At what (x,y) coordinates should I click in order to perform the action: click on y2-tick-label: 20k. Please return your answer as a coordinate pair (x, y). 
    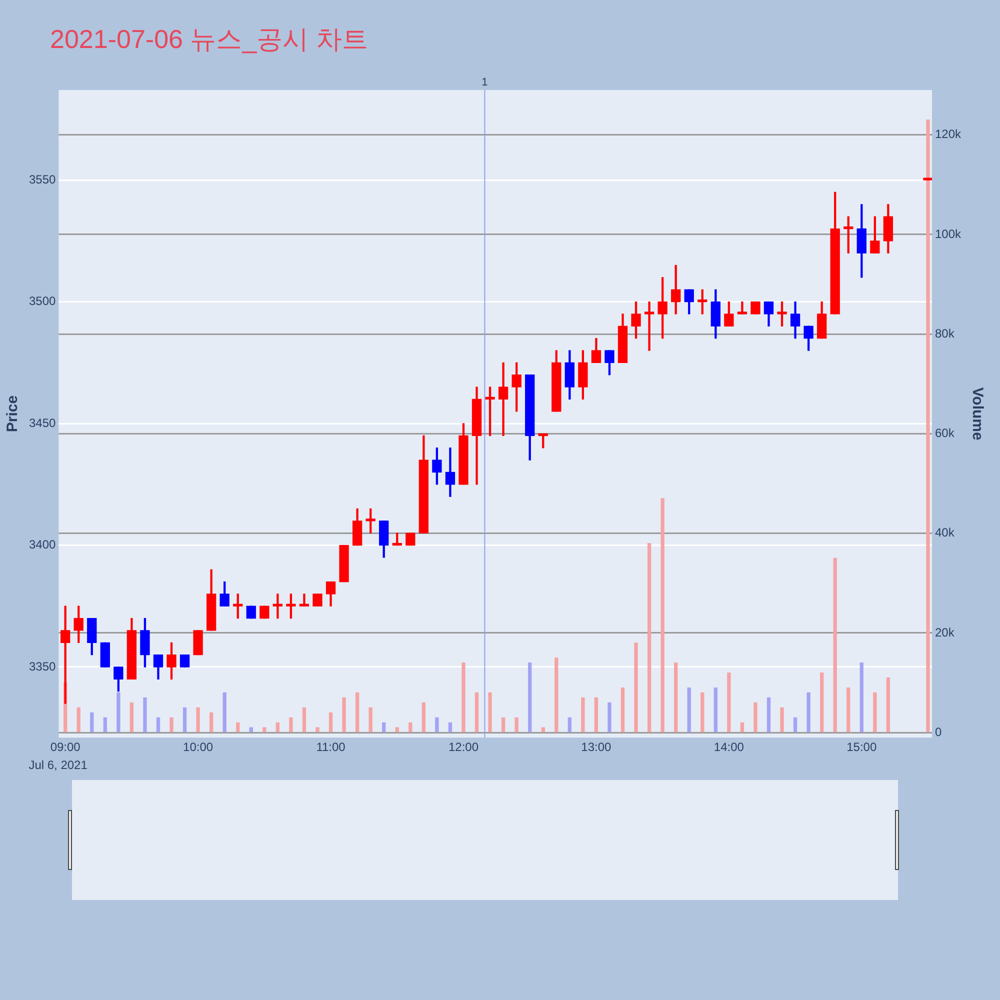
    Looking at the image, I should click on (945, 632).